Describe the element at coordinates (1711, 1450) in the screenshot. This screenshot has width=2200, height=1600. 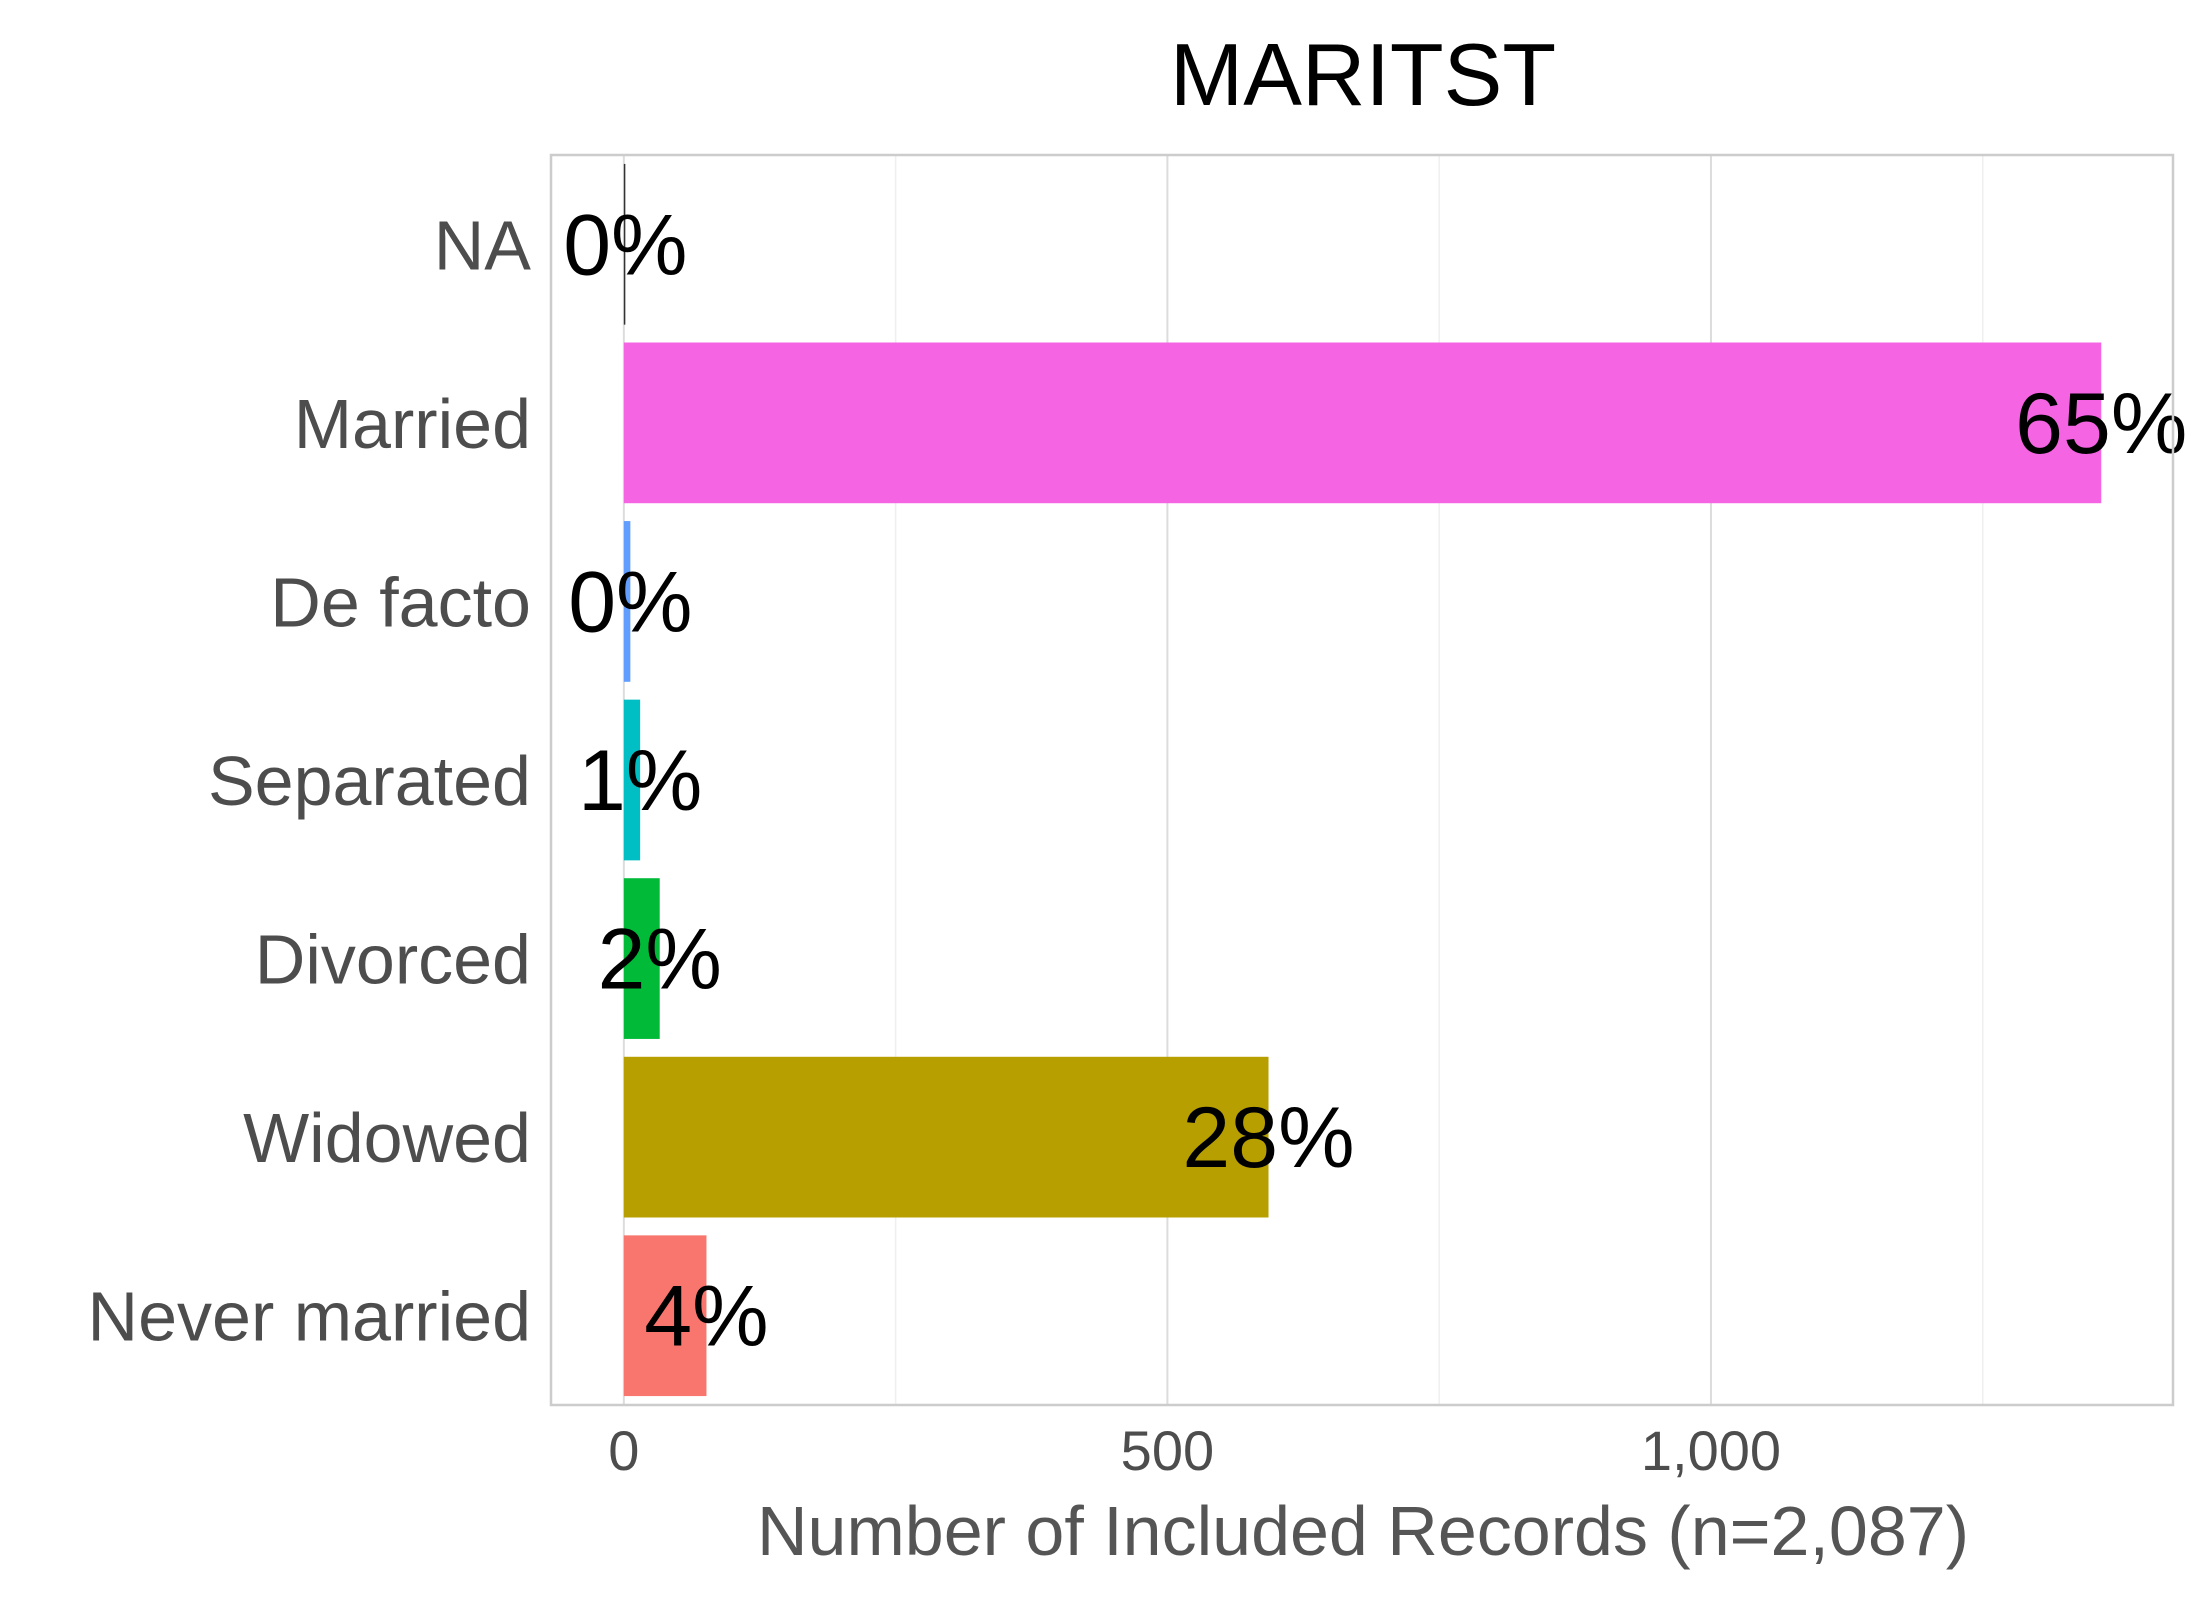
I see `x-tick-label: 1,000` at that location.